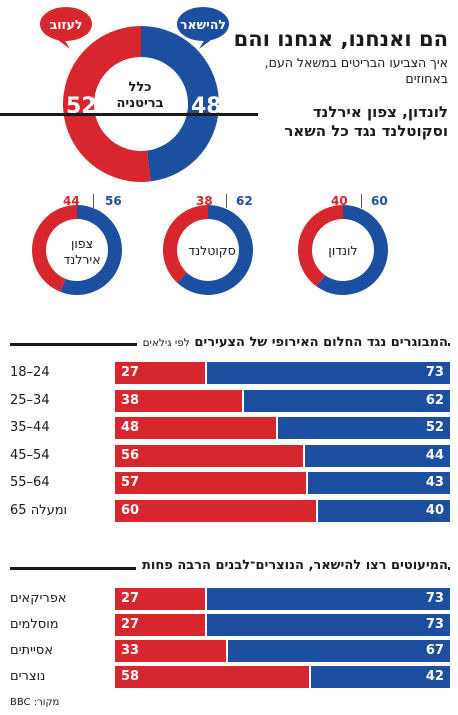 This screenshot has width=458, height=715. I want to click on minority-row: אסייתים 33 67, so click(229, 651).